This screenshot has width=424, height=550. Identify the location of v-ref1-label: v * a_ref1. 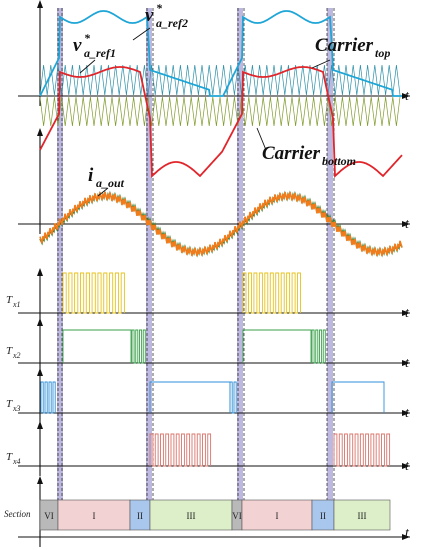
(94, 45).